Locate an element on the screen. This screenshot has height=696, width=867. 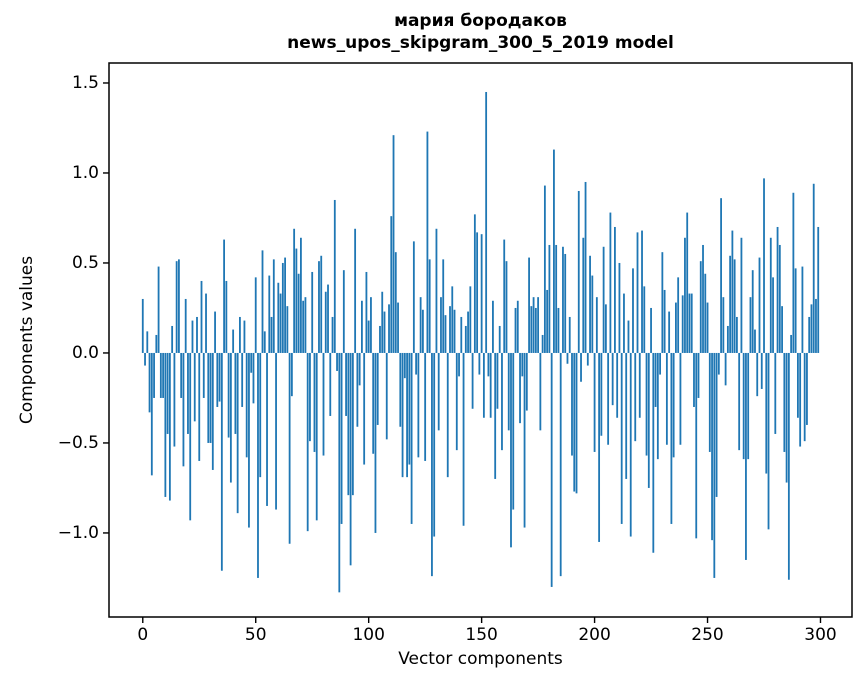
x-tick-label: 250 is located at coordinates (707, 635).